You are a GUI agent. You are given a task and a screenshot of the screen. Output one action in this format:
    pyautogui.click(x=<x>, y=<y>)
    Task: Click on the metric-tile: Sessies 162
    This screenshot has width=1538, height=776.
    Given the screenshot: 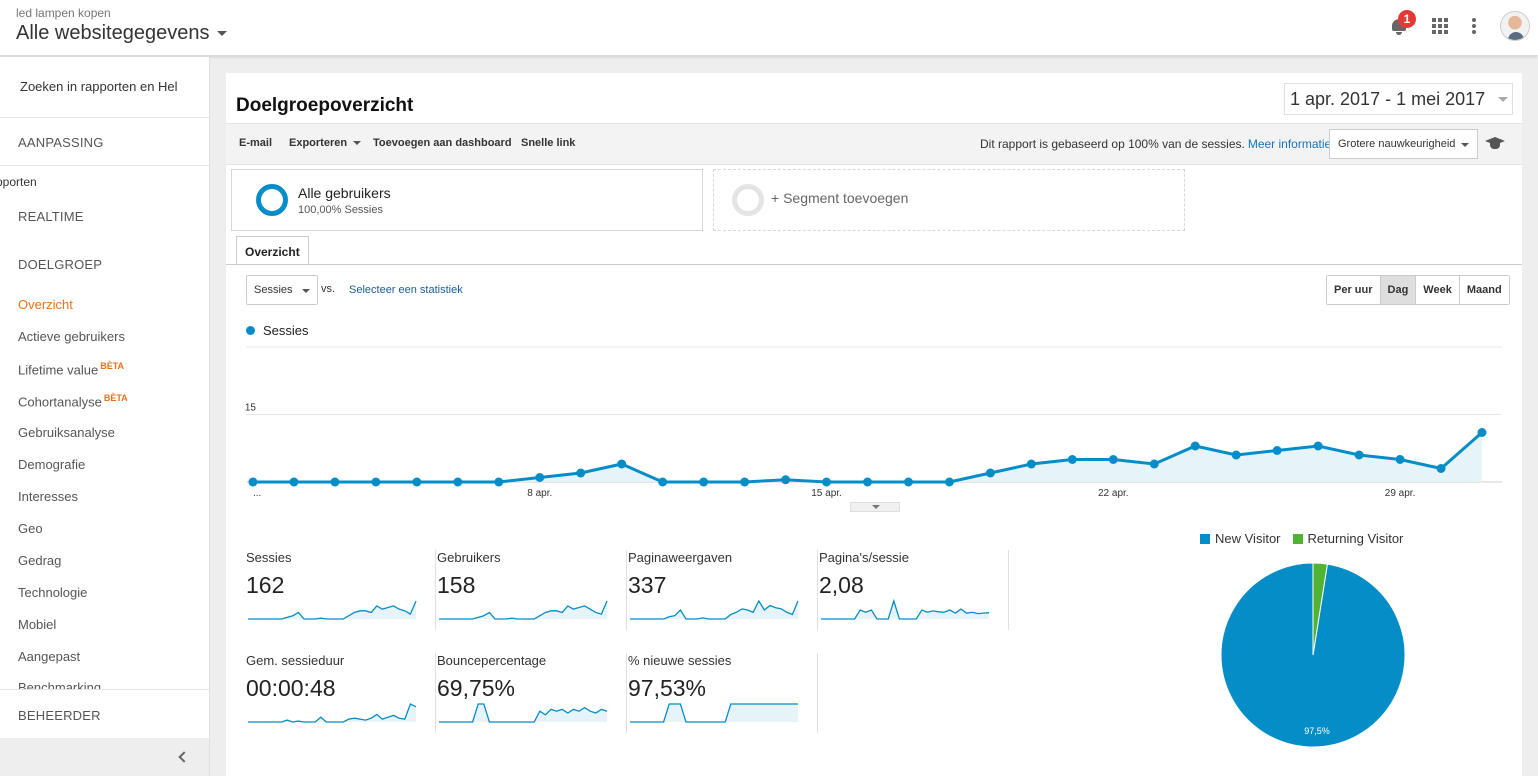 What is the action you would take?
    pyautogui.click(x=341, y=594)
    